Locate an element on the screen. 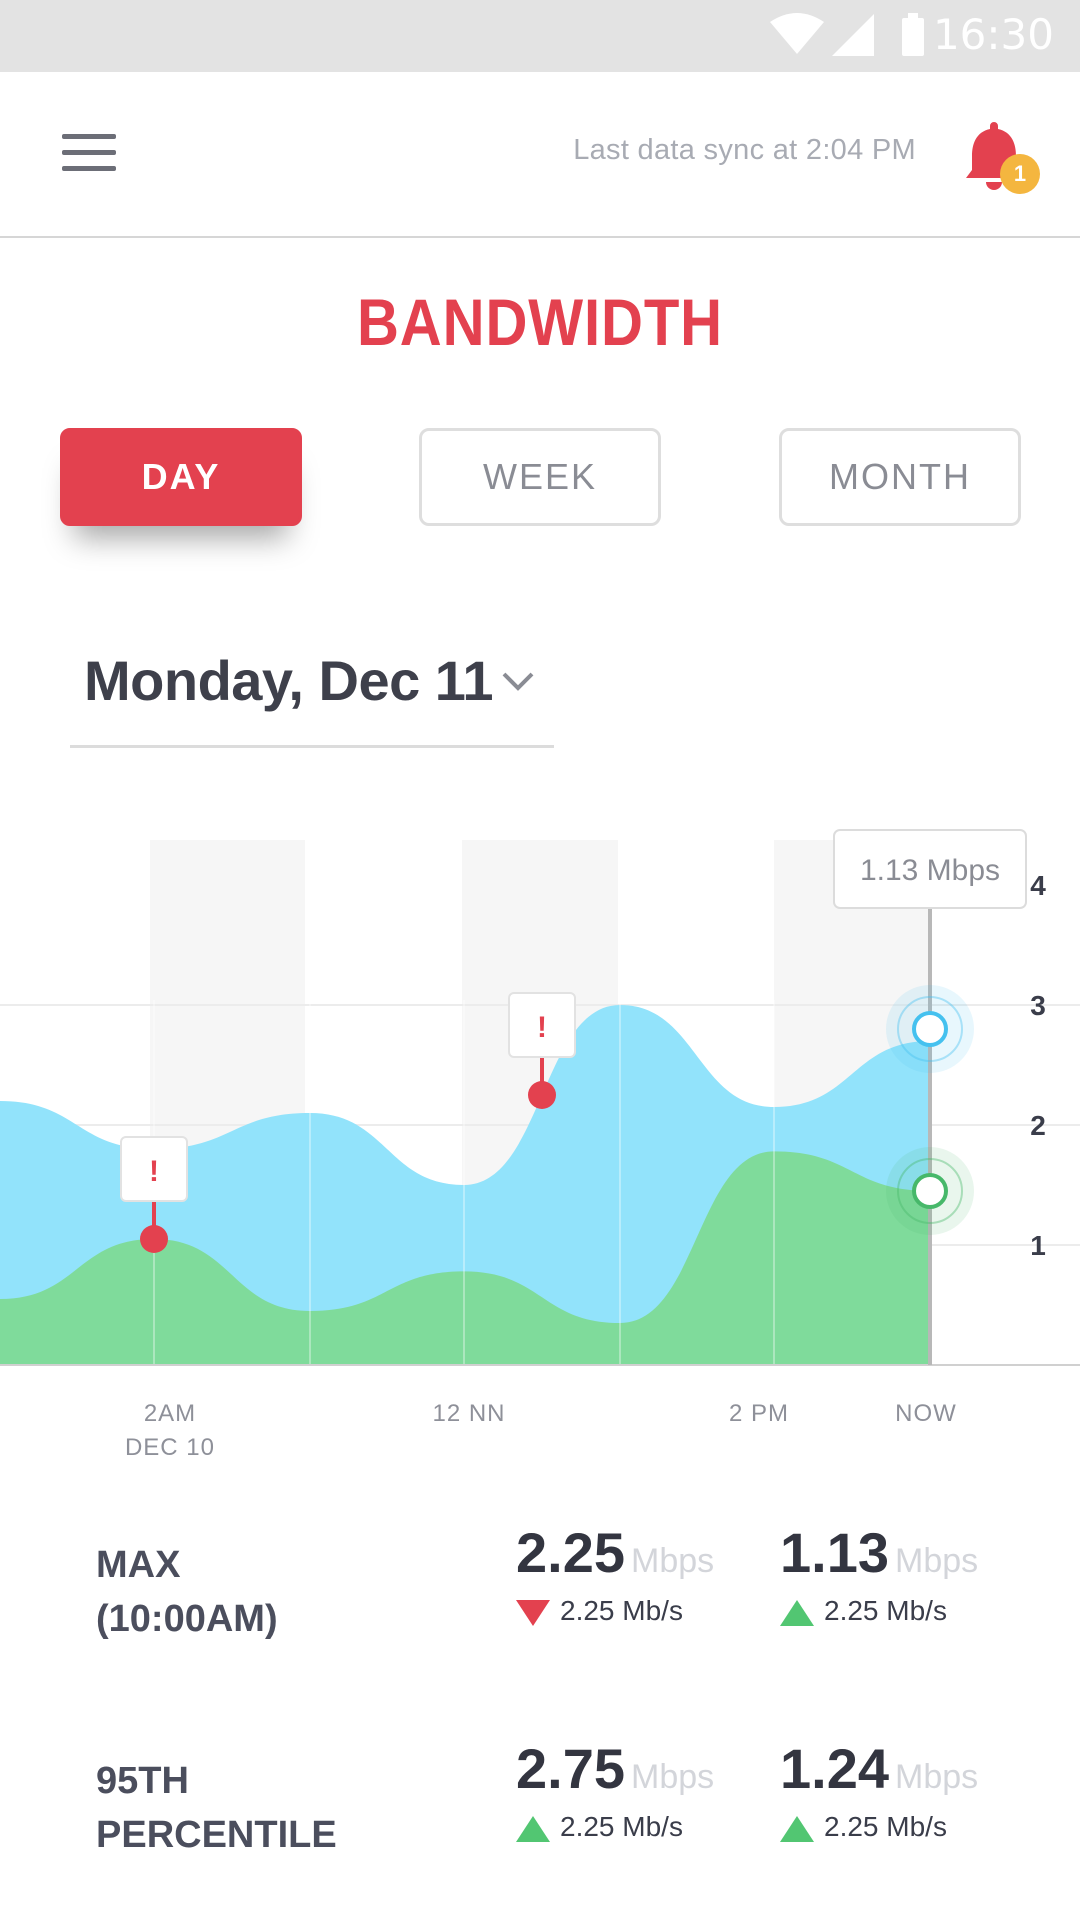  value-tooltip: 1.13 Mbps is located at coordinates (930, 869).